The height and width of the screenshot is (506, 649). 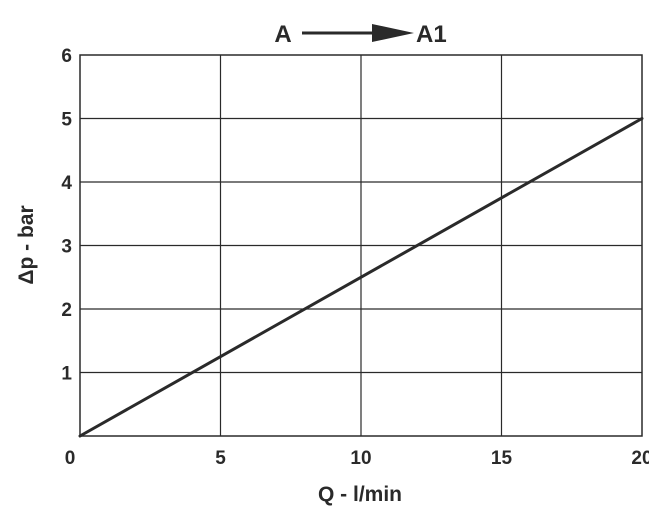 What do you see at coordinates (282, 34) in the screenshot?
I see `title-from-label: A` at bounding box center [282, 34].